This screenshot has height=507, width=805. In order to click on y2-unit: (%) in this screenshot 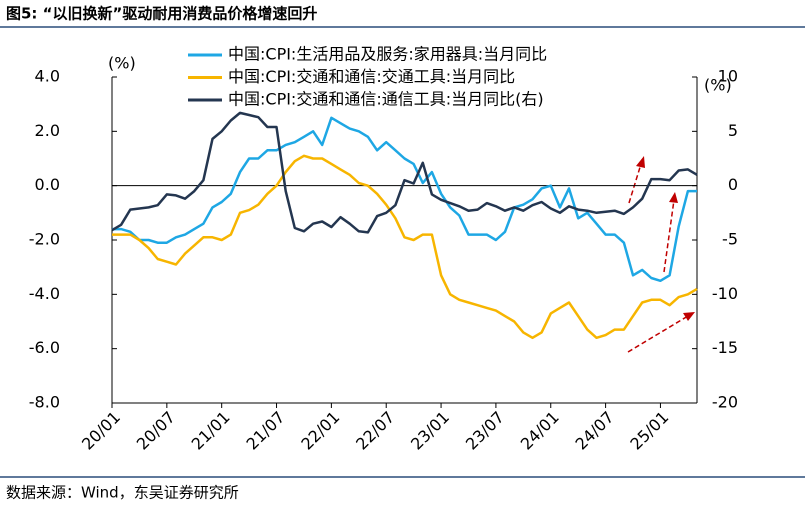, I will do `click(718, 85)`.